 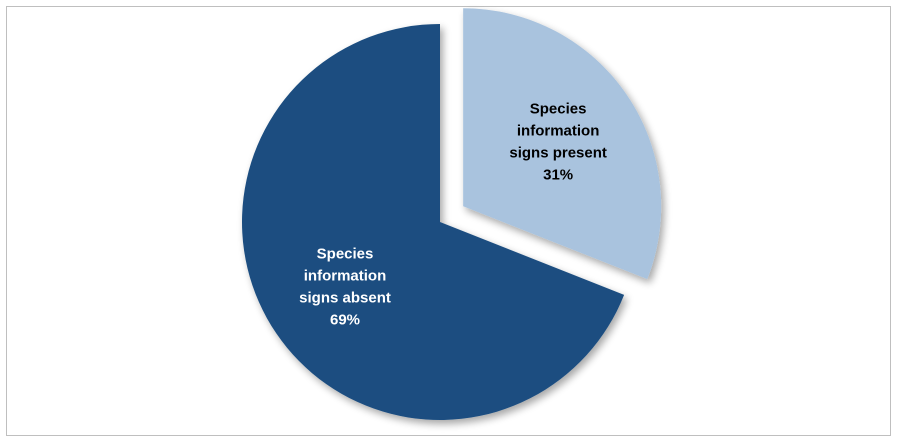 I want to click on pie-slice-label-1: Species information signs absent 69%, so click(x=345, y=287).